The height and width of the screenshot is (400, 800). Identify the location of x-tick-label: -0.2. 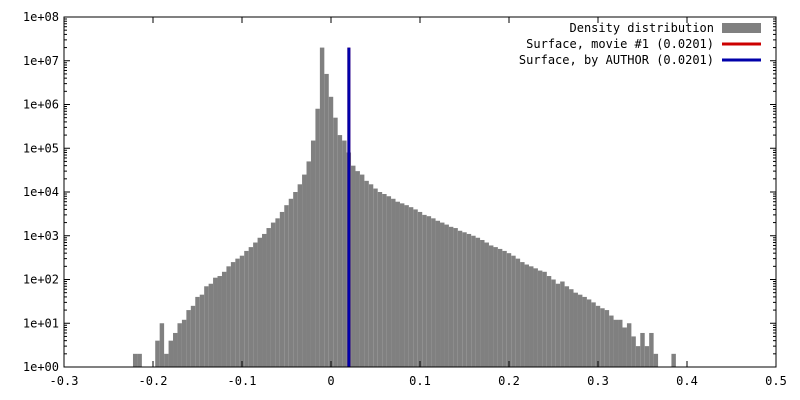
(153, 381).